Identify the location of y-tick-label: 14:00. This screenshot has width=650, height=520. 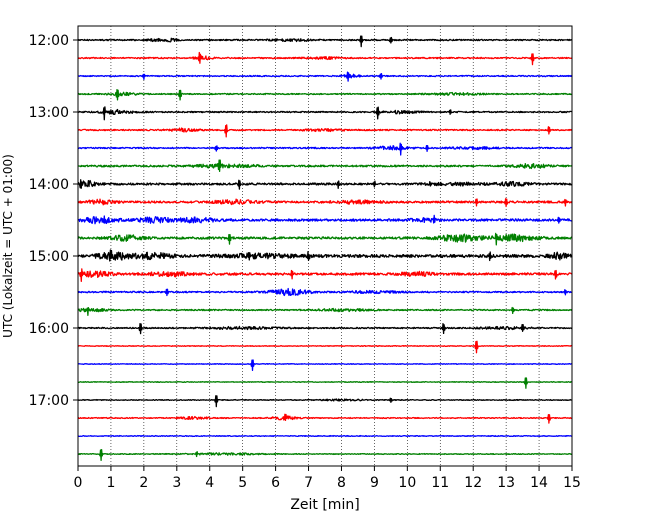
(49, 185).